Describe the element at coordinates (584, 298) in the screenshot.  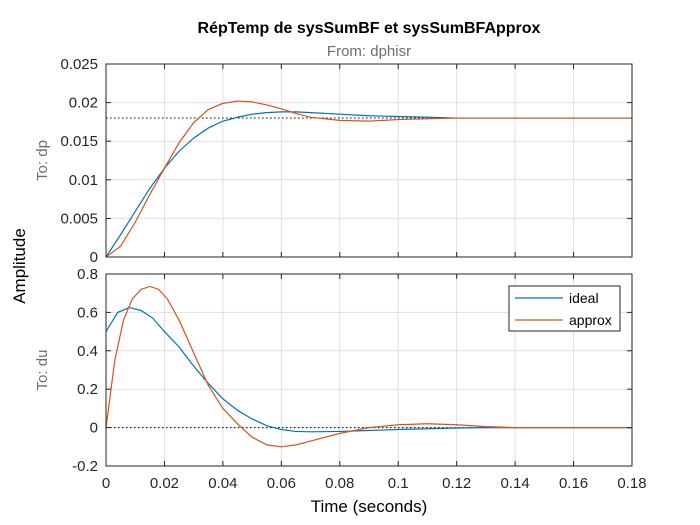
I see `legend-label-ideal: ideal` at that location.